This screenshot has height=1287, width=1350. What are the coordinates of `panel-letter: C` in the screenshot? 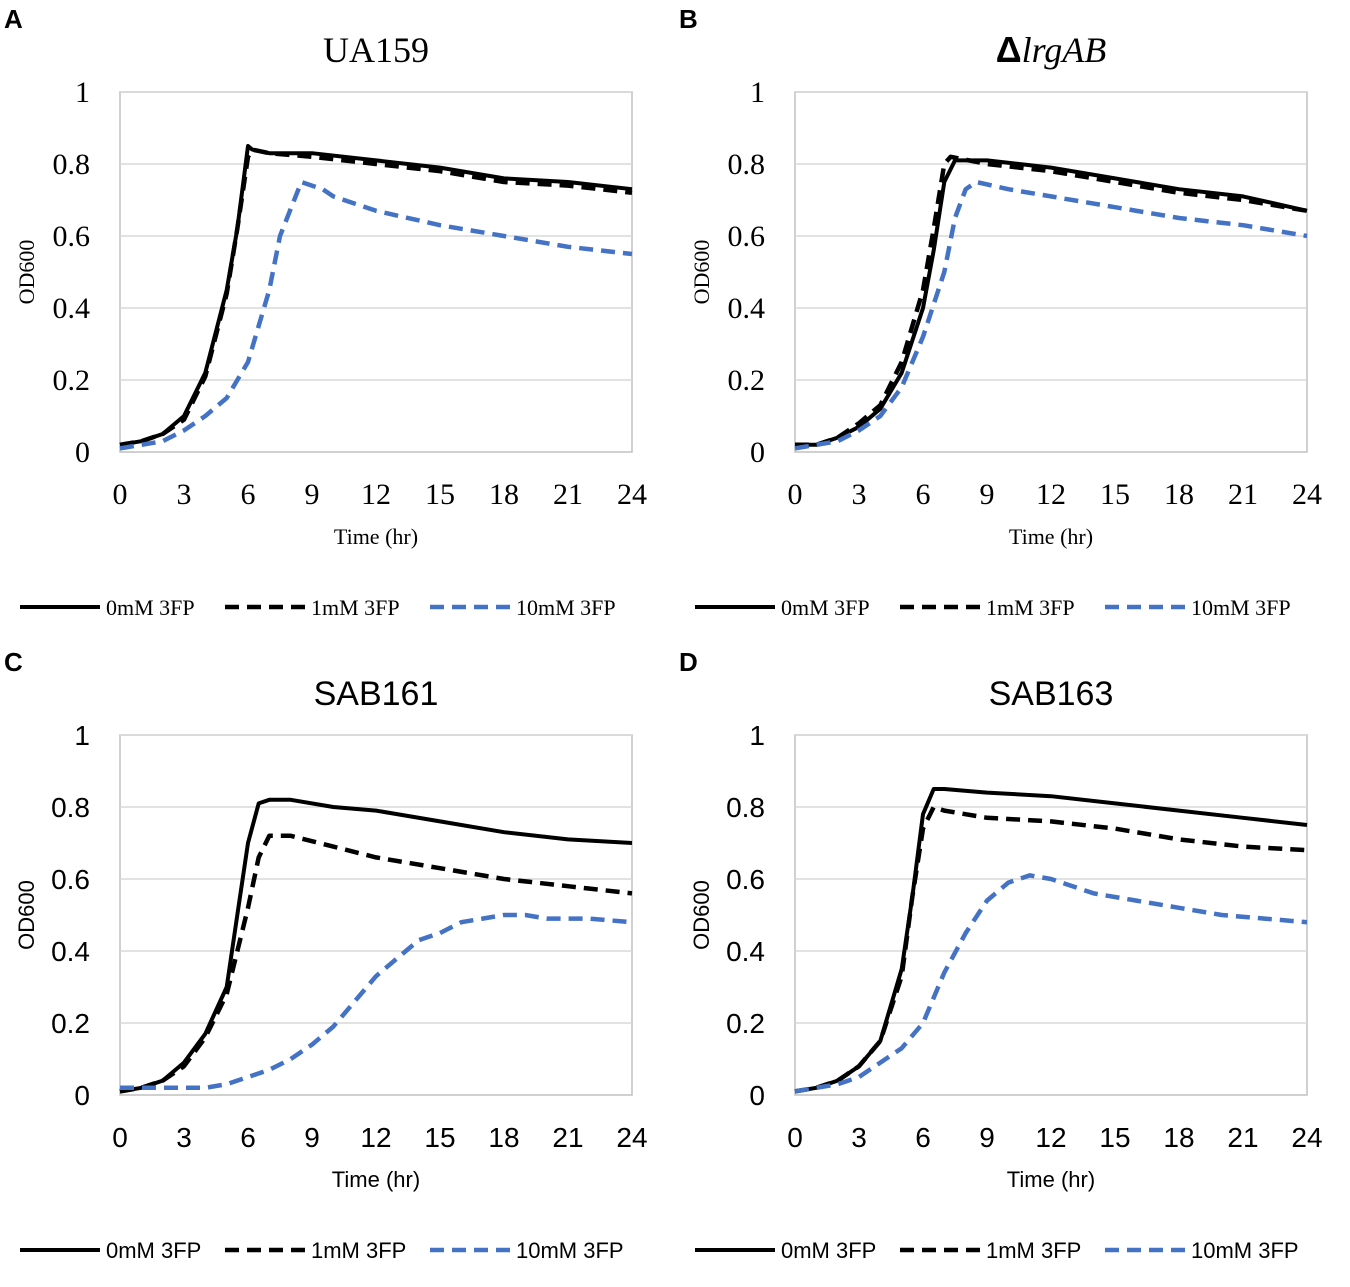 It's located at (13, 662).